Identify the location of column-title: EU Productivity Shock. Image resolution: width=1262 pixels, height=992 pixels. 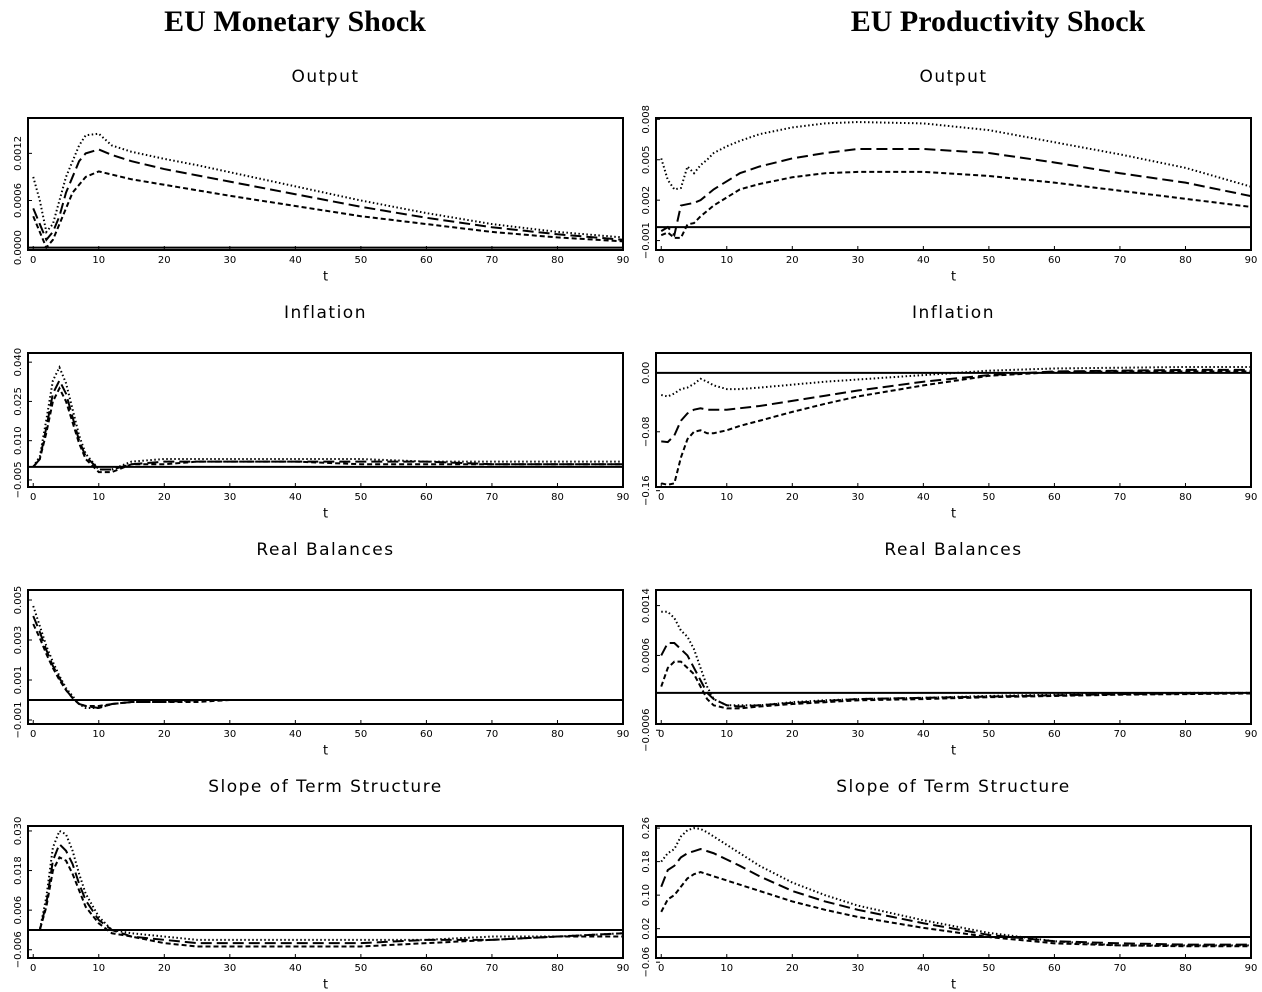
(998, 21).